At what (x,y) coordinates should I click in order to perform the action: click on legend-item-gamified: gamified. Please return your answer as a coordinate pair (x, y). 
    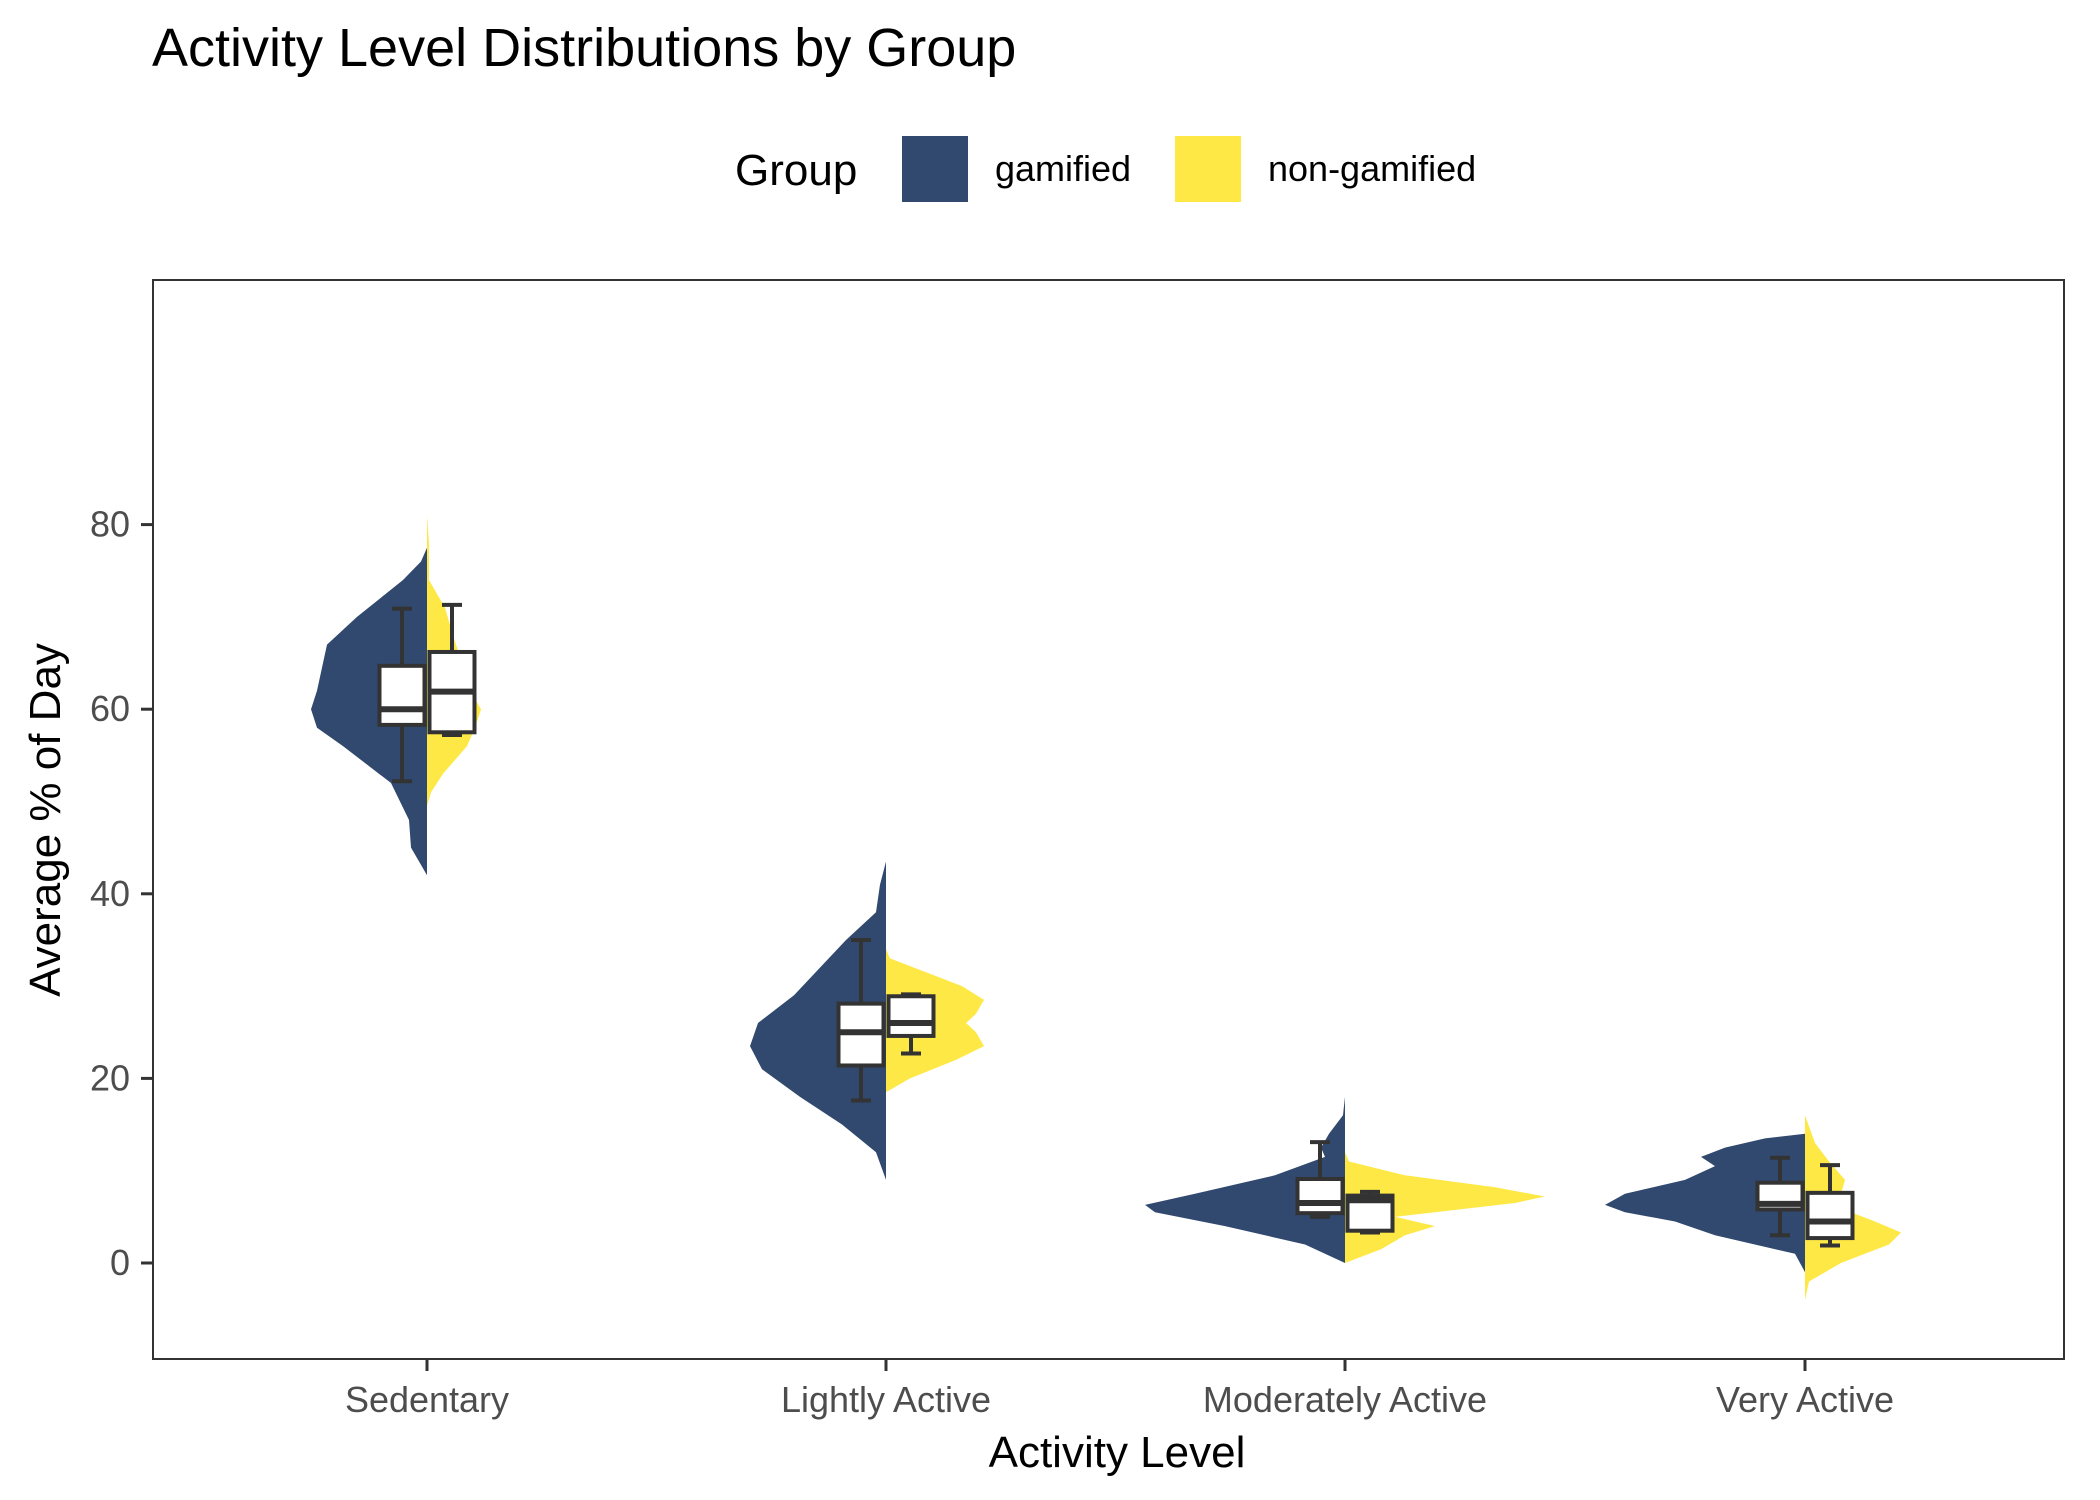
    Looking at the image, I should click on (1016, 169).